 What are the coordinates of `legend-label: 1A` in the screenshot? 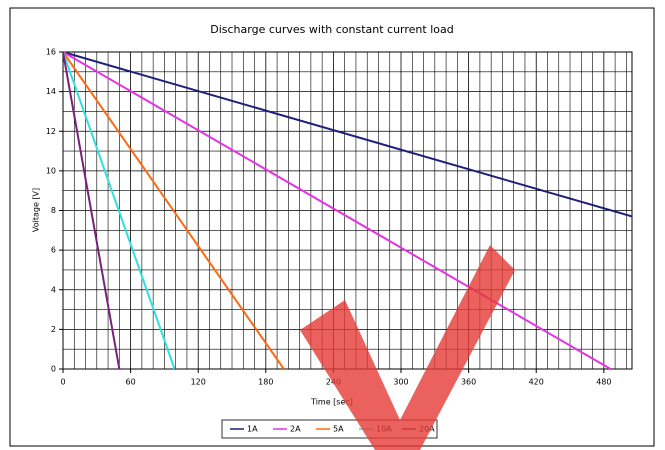 It's located at (252, 429).